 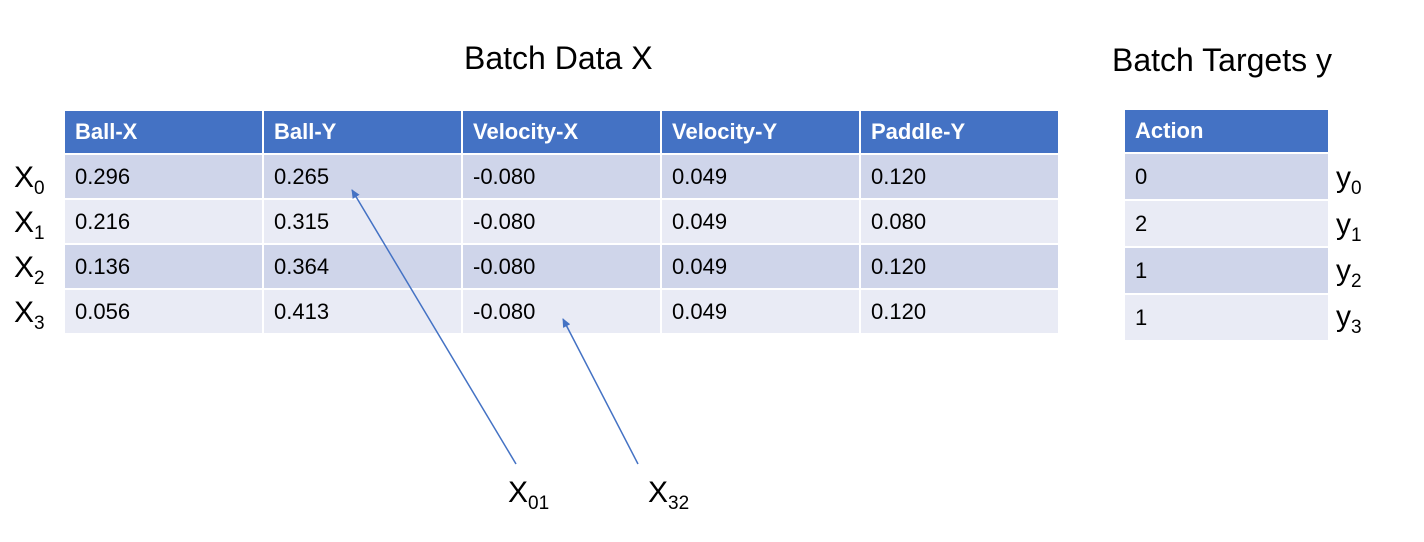 What do you see at coordinates (529, 495) in the screenshot?
I see `callout-label-x01: X01` at bounding box center [529, 495].